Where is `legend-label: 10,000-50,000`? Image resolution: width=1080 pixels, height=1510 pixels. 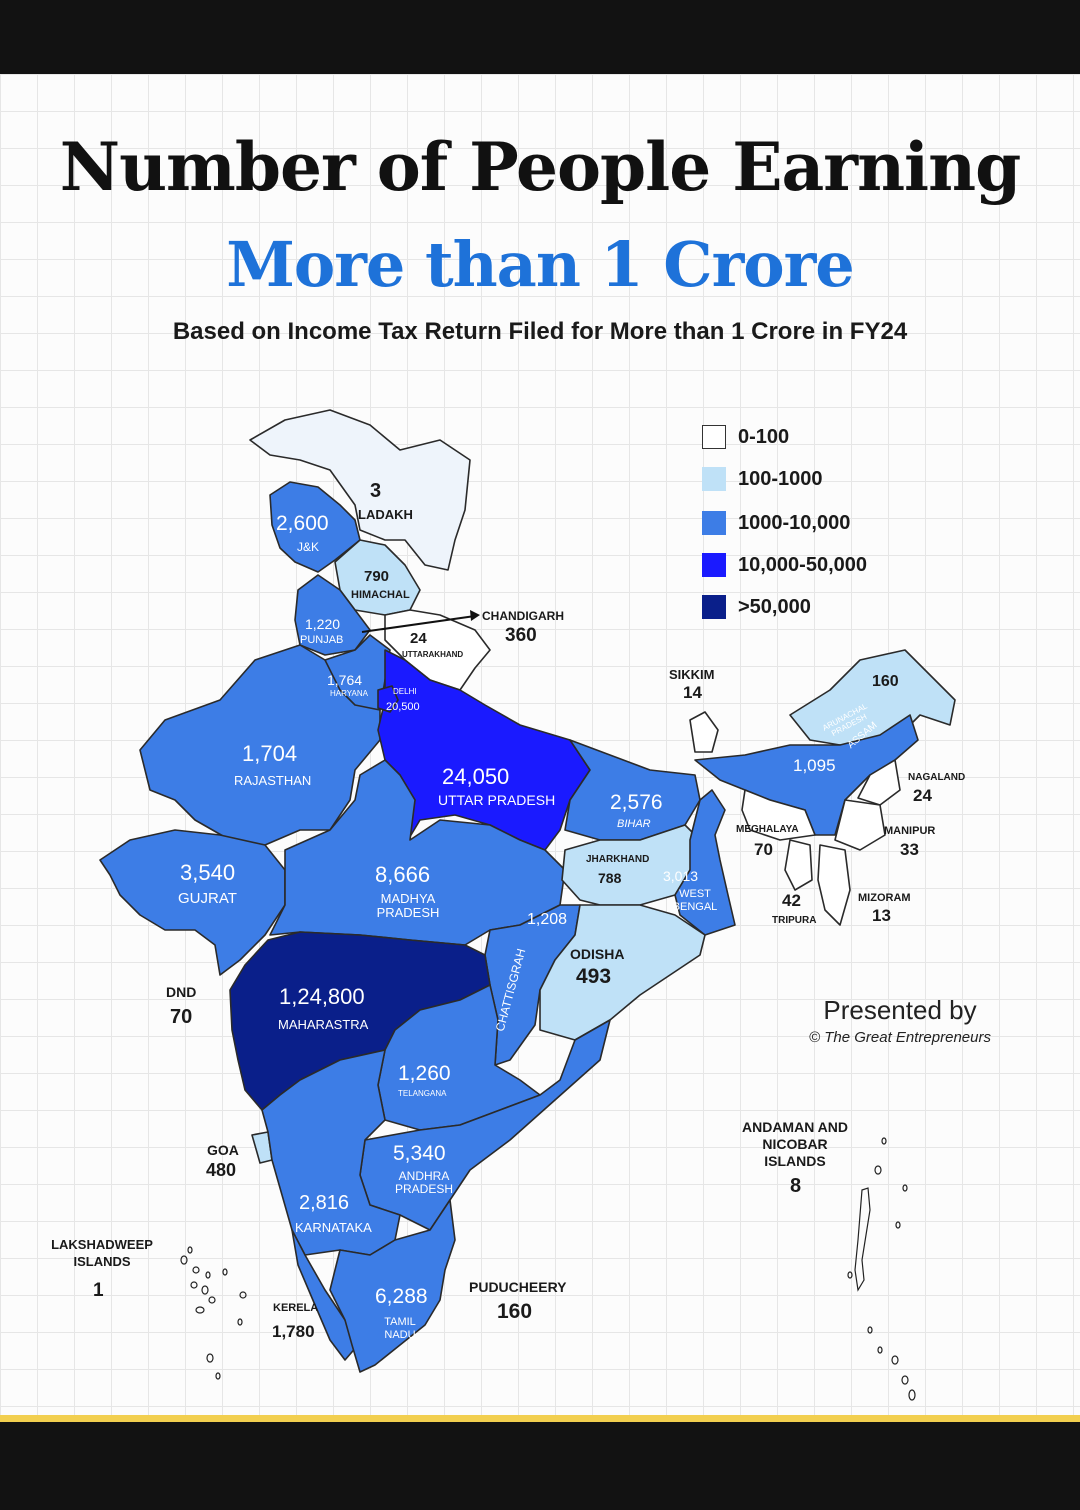 legend-label: 10,000-50,000 is located at coordinates (803, 564).